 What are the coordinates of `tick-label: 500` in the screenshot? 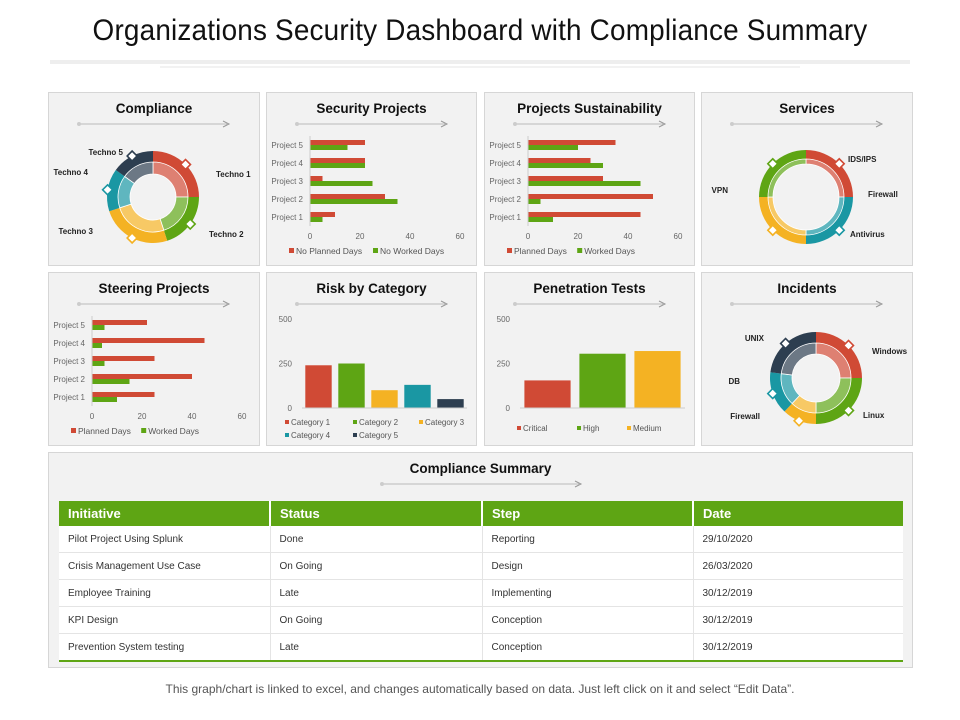 It's located at (504, 319).